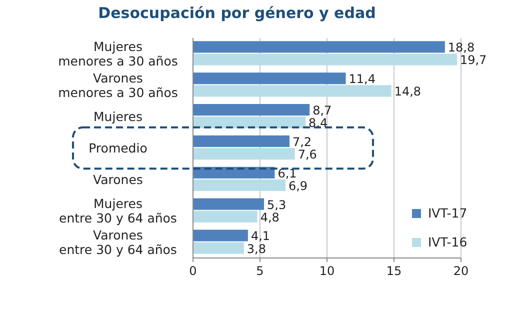  What do you see at coordinates (118, 53) in the screenshot?
I see `y-tick-label: Mujeres menores a 30 años` at bounding box center [118, 53].